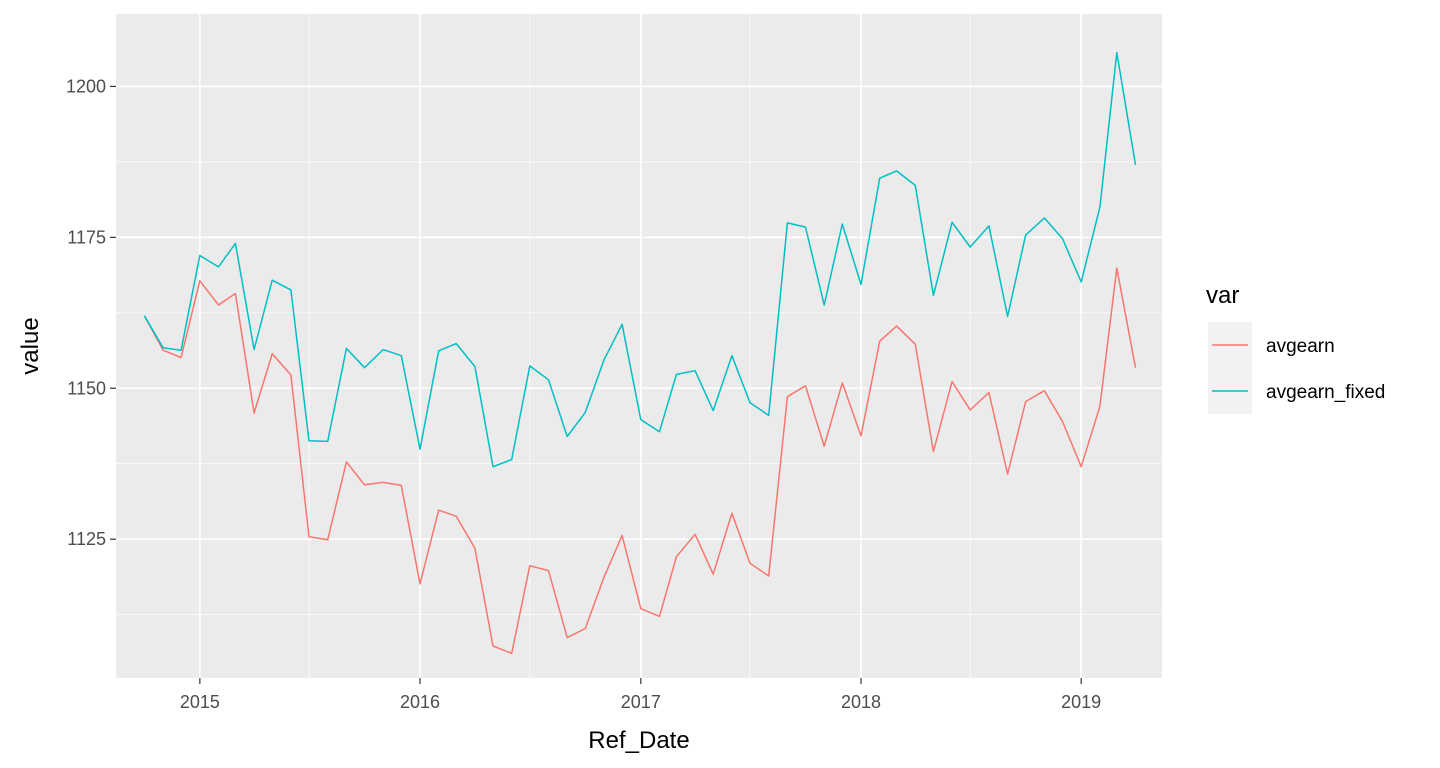  I want to click on y-tick-label: 1175, so click(86, 237).